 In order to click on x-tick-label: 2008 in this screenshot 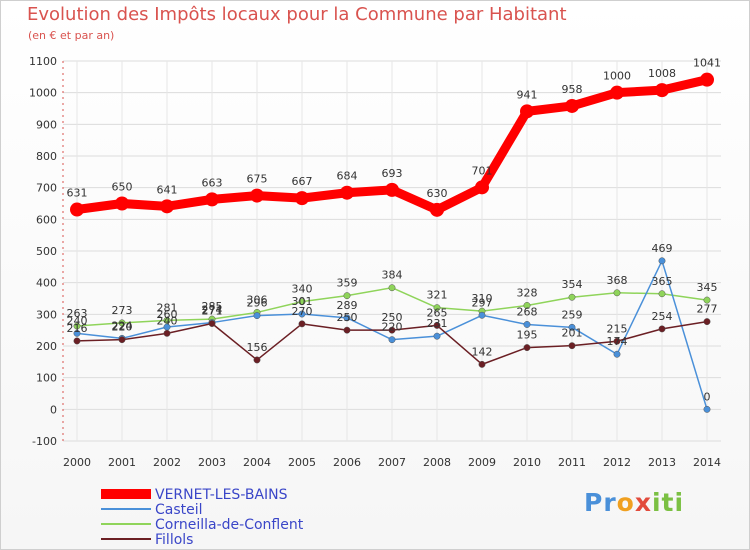, I will do `click(437, 462)`.